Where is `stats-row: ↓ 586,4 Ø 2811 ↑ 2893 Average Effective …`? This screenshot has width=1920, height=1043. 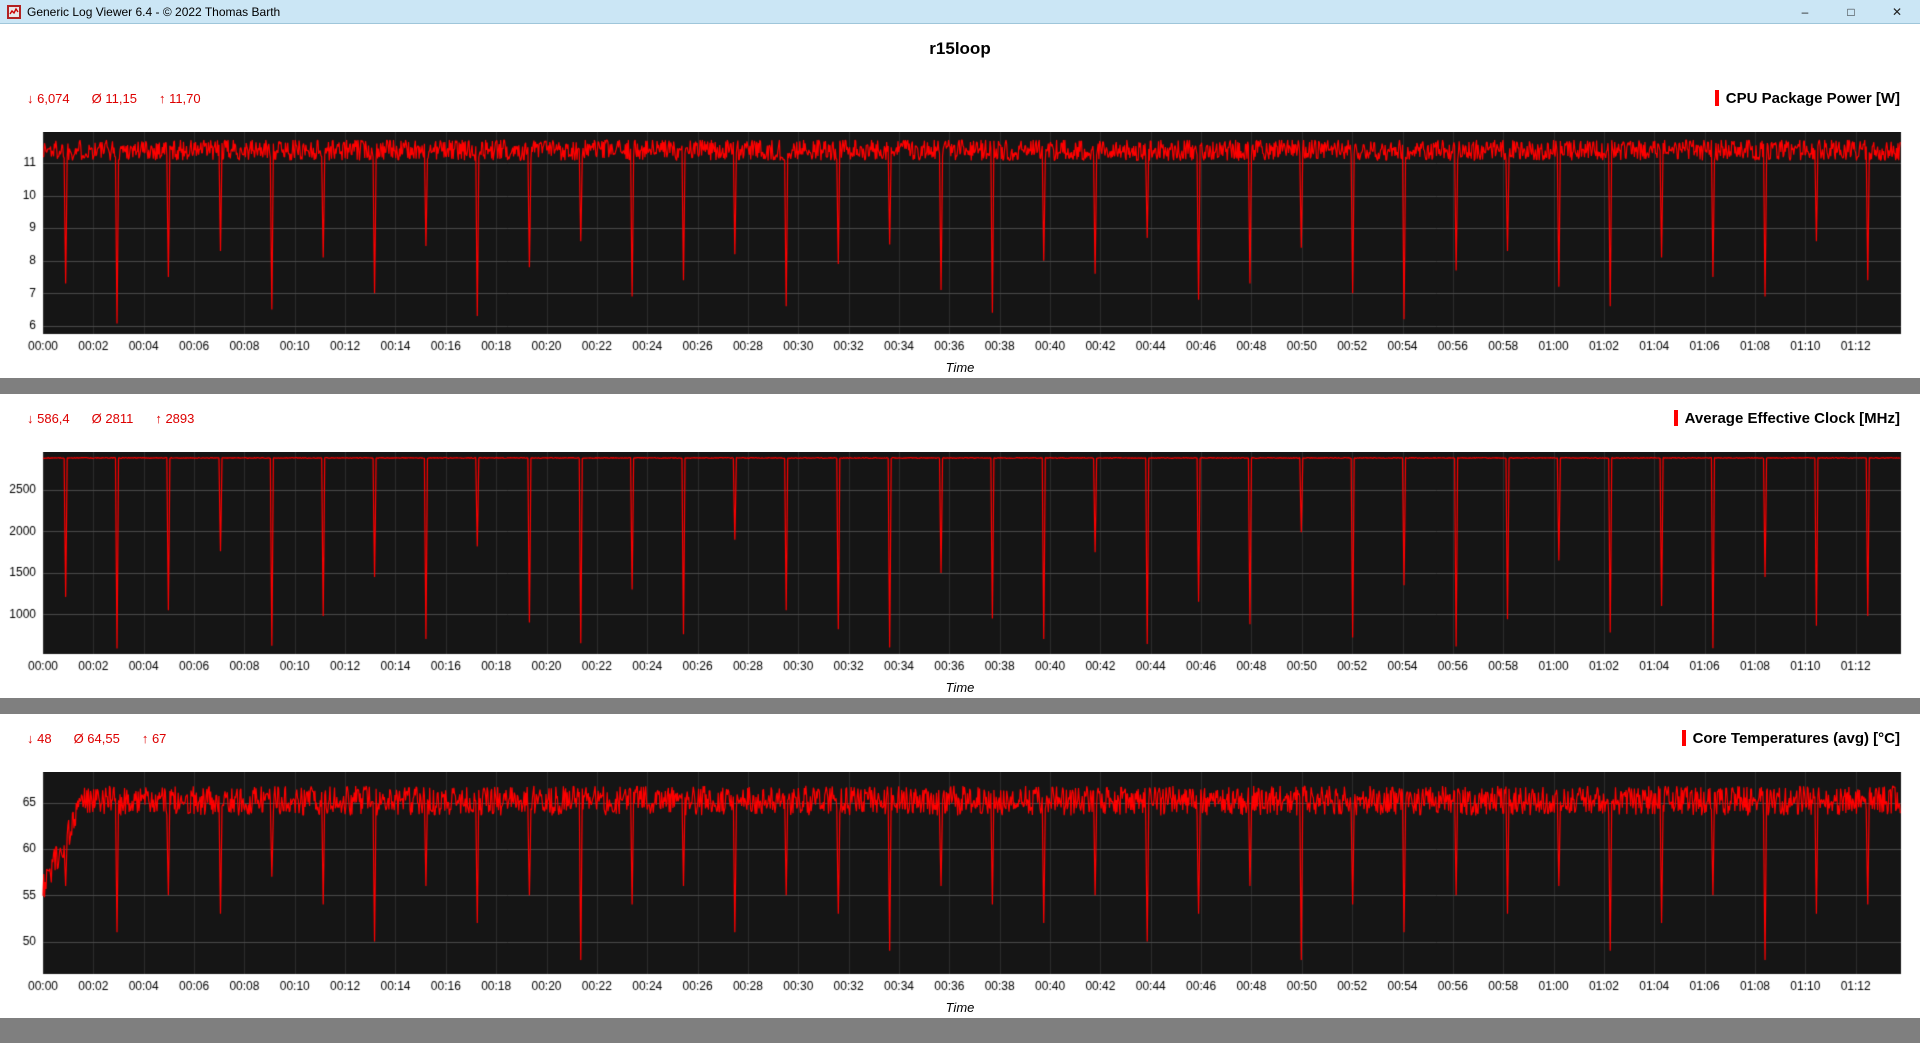 stats-row: ↓ 586,4 Ø 2811 ↑ 2893 Average Effective … is located at coordinates (960, 418).